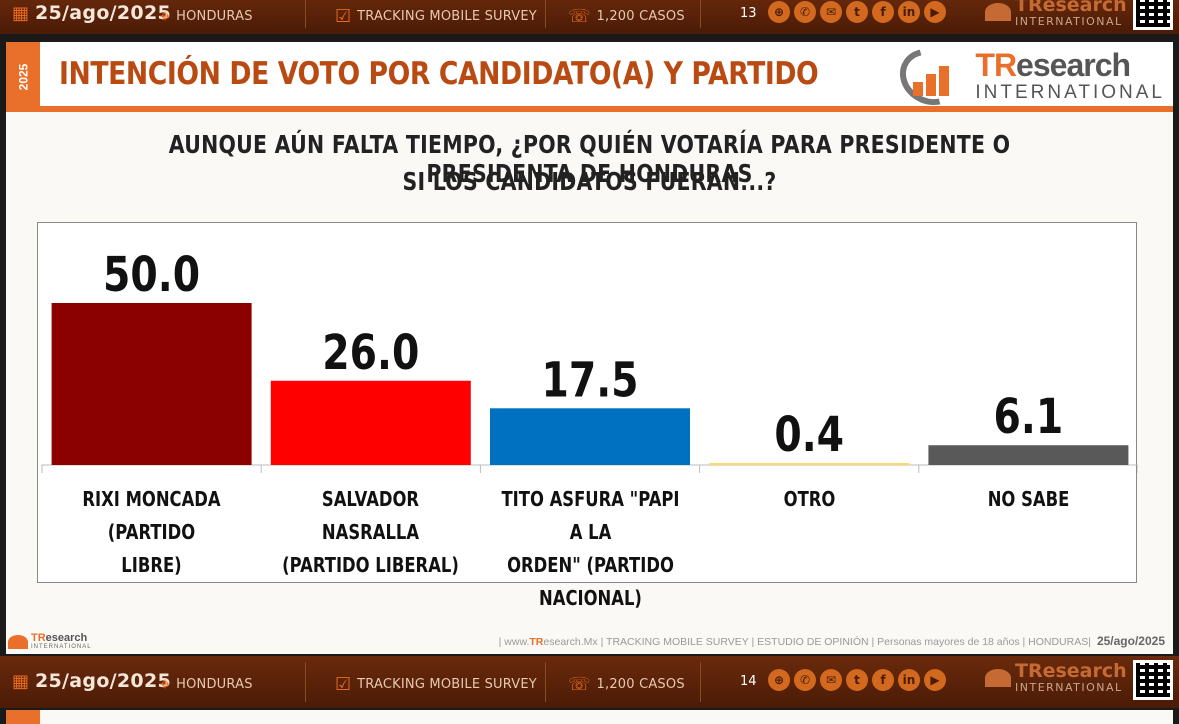  Describe the element at coordinates (1027, 77) in the screenshot. I see `tresearch-logo: TResearch INTERNATIONAL` at that location.